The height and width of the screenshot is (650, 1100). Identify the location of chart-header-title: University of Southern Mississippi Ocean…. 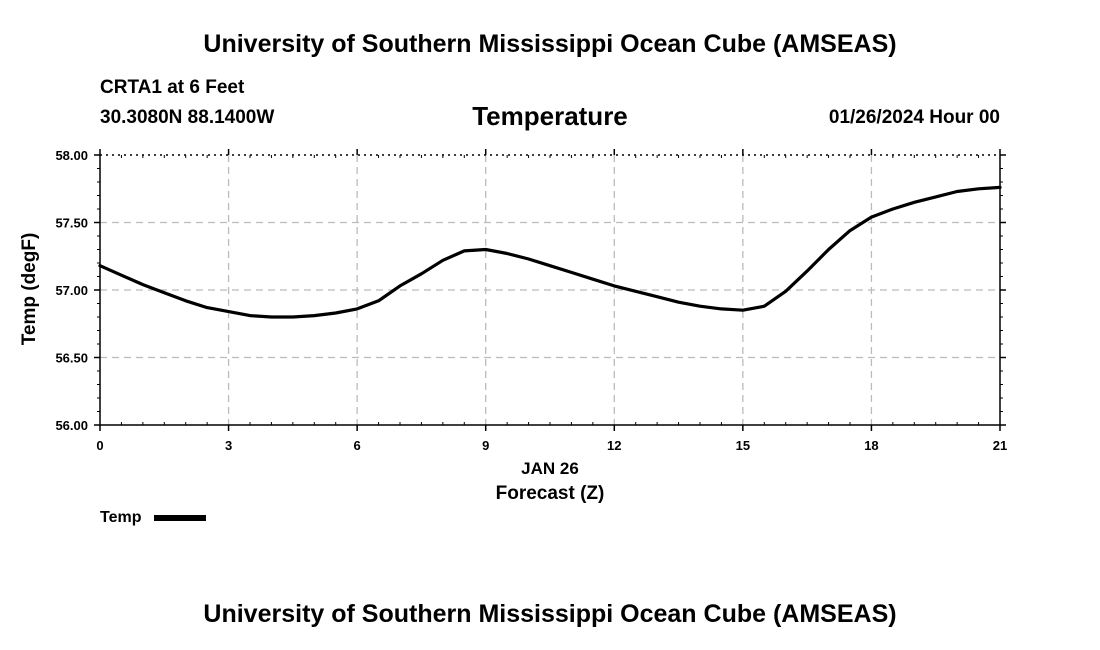
(550, 44).